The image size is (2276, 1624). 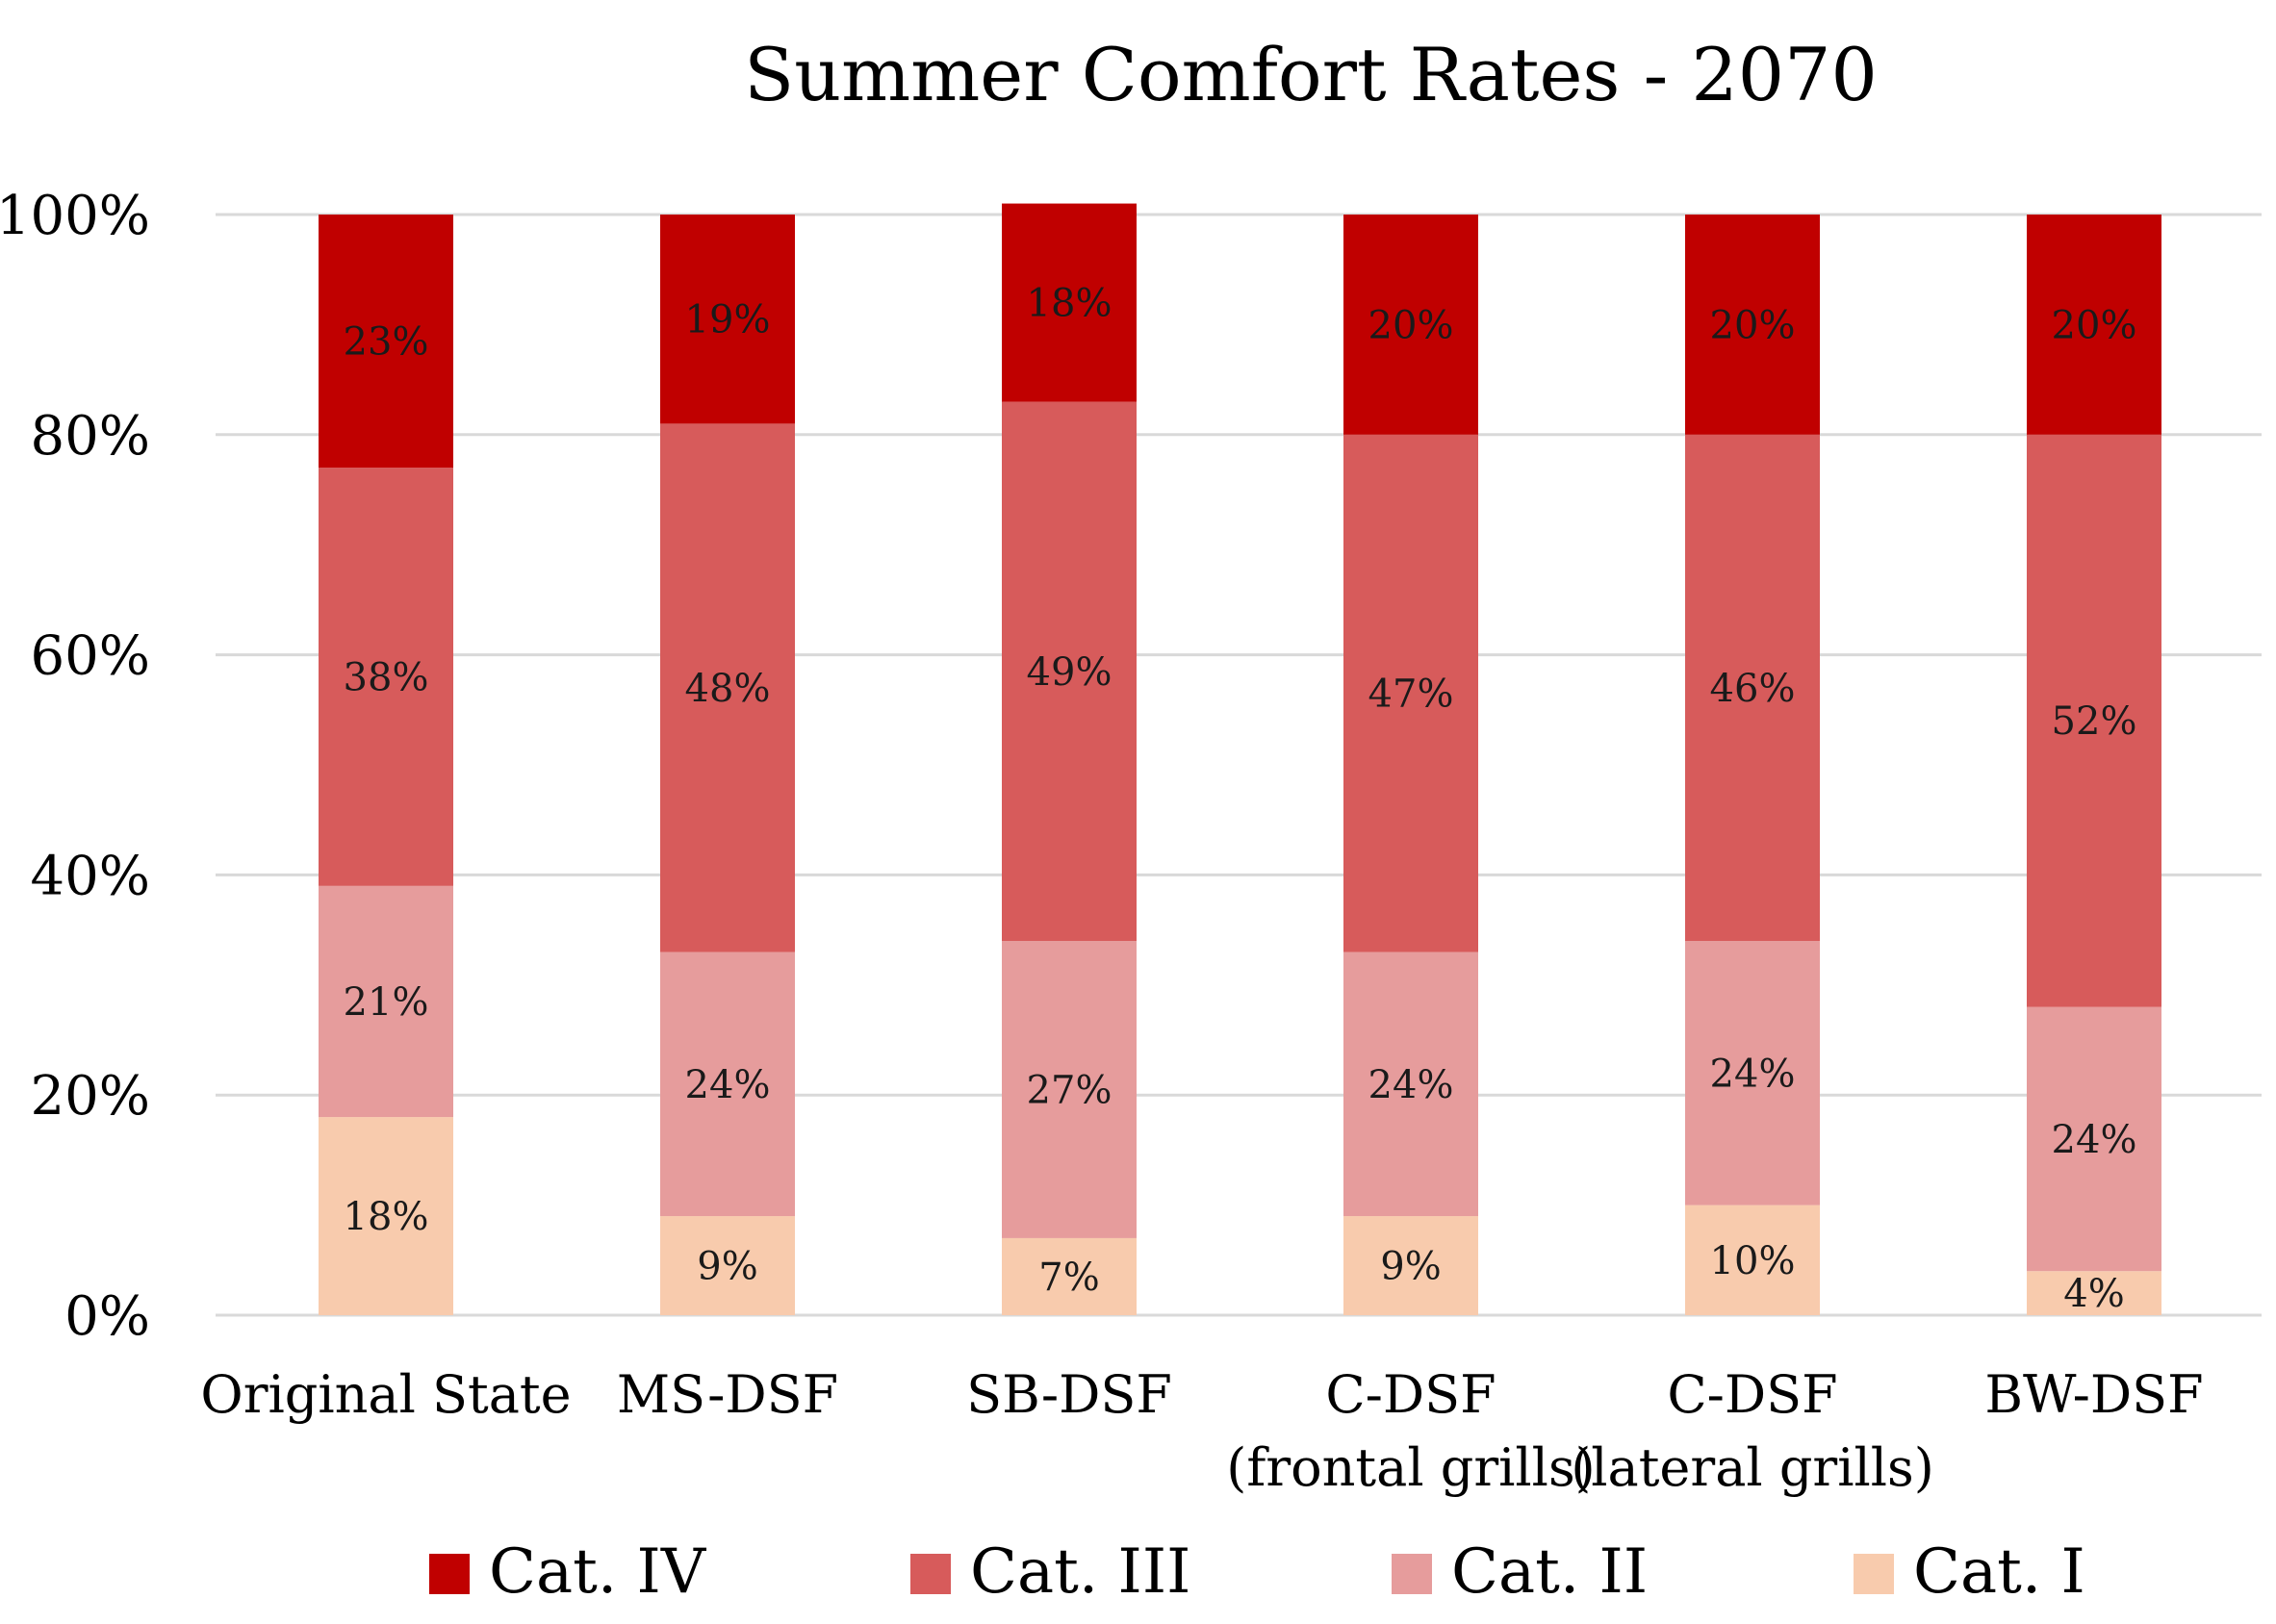 I want to click on data-label: 4%, so click(x=2093, y=1294).